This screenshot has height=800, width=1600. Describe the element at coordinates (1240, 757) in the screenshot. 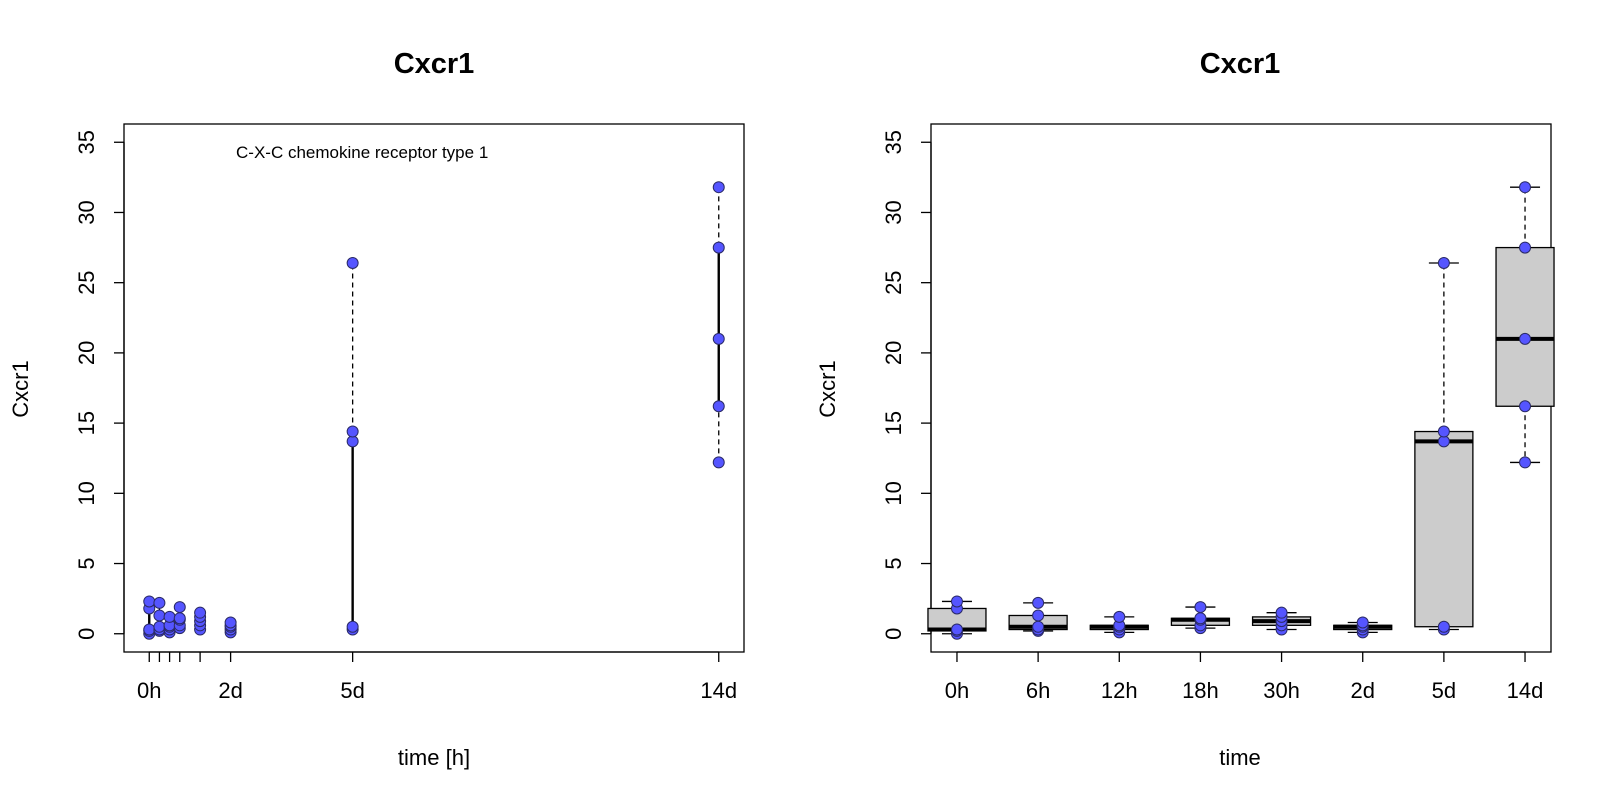

I see `right-x-axis-label: time` at that location.